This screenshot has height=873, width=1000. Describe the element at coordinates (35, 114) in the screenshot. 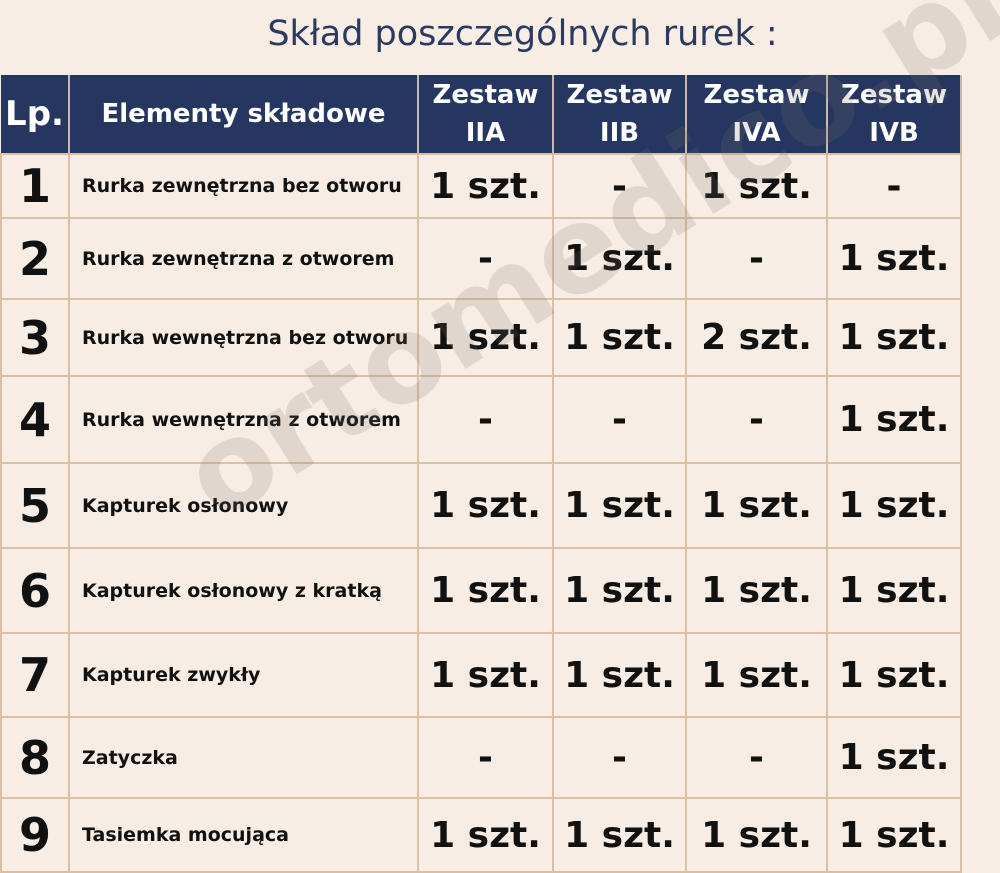

I see `column-header: Lp.` at that location.